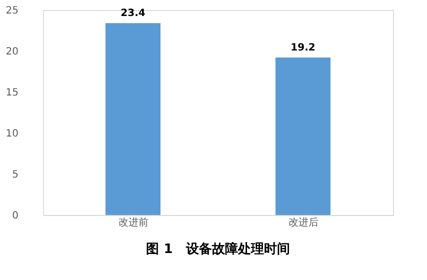 This screenshot has width=427, height=280. What do you see at coordinates (303, 48) in the screenshot?
I see `data-label: 19.2` at bounding box center [303, 48].